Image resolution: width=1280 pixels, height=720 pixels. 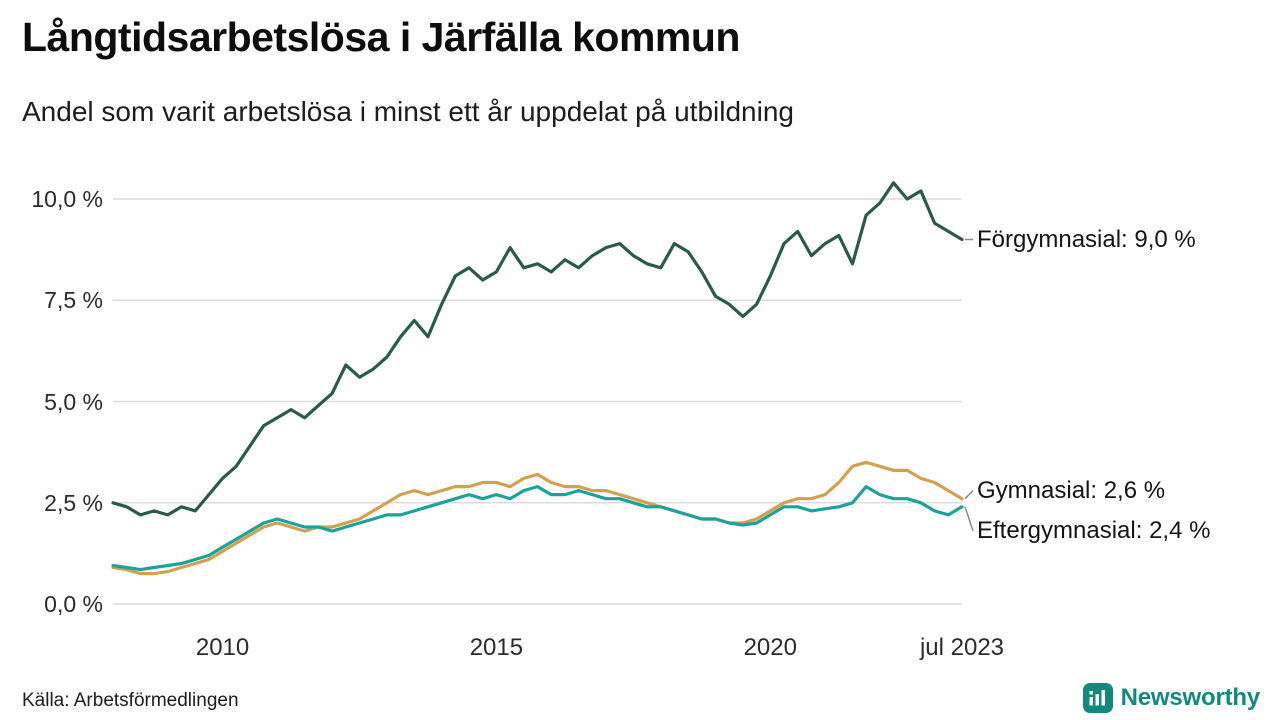 I want to click on x-tick-label: 2010, so click(x=222, y=647).